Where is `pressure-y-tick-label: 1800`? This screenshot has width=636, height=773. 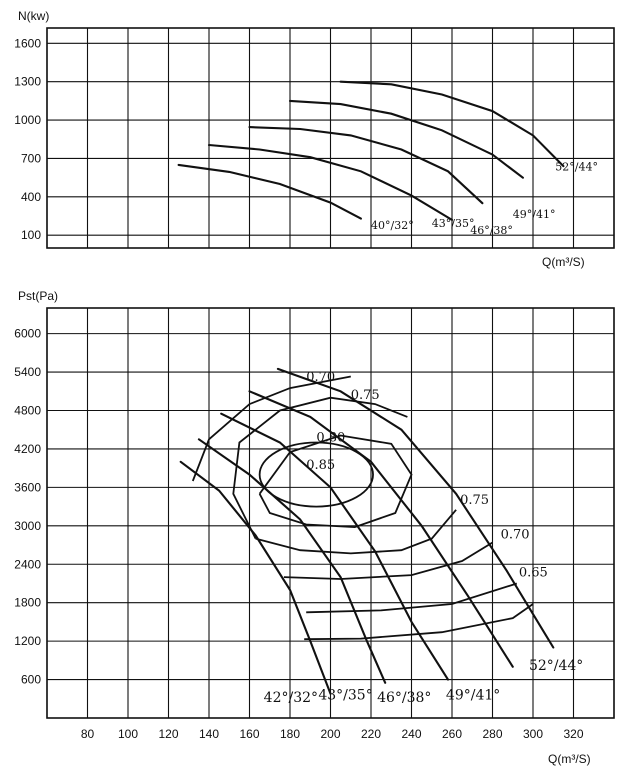 pressure-y-tick-label: 1800 is located at coordinates (27, 603).